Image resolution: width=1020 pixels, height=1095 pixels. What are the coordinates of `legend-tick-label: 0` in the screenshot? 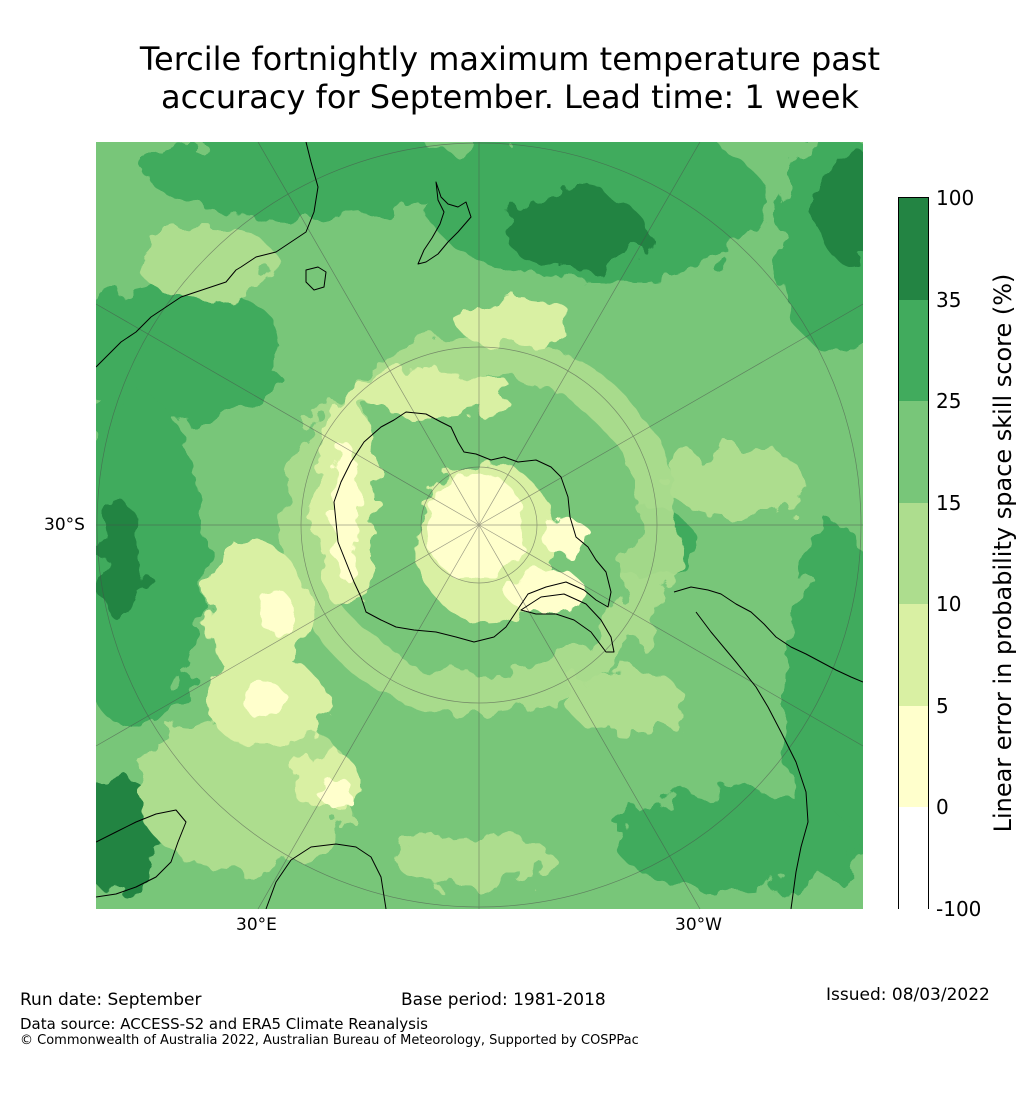 It's located at (942, 807).